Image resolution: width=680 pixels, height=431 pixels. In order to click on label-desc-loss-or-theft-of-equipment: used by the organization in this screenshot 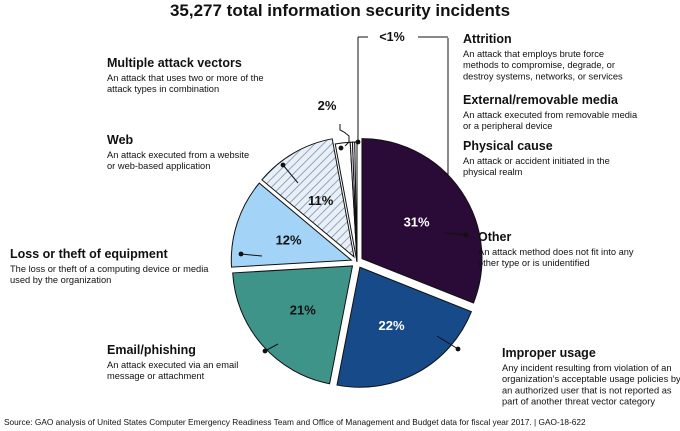, I will do `click(60, 280)`.